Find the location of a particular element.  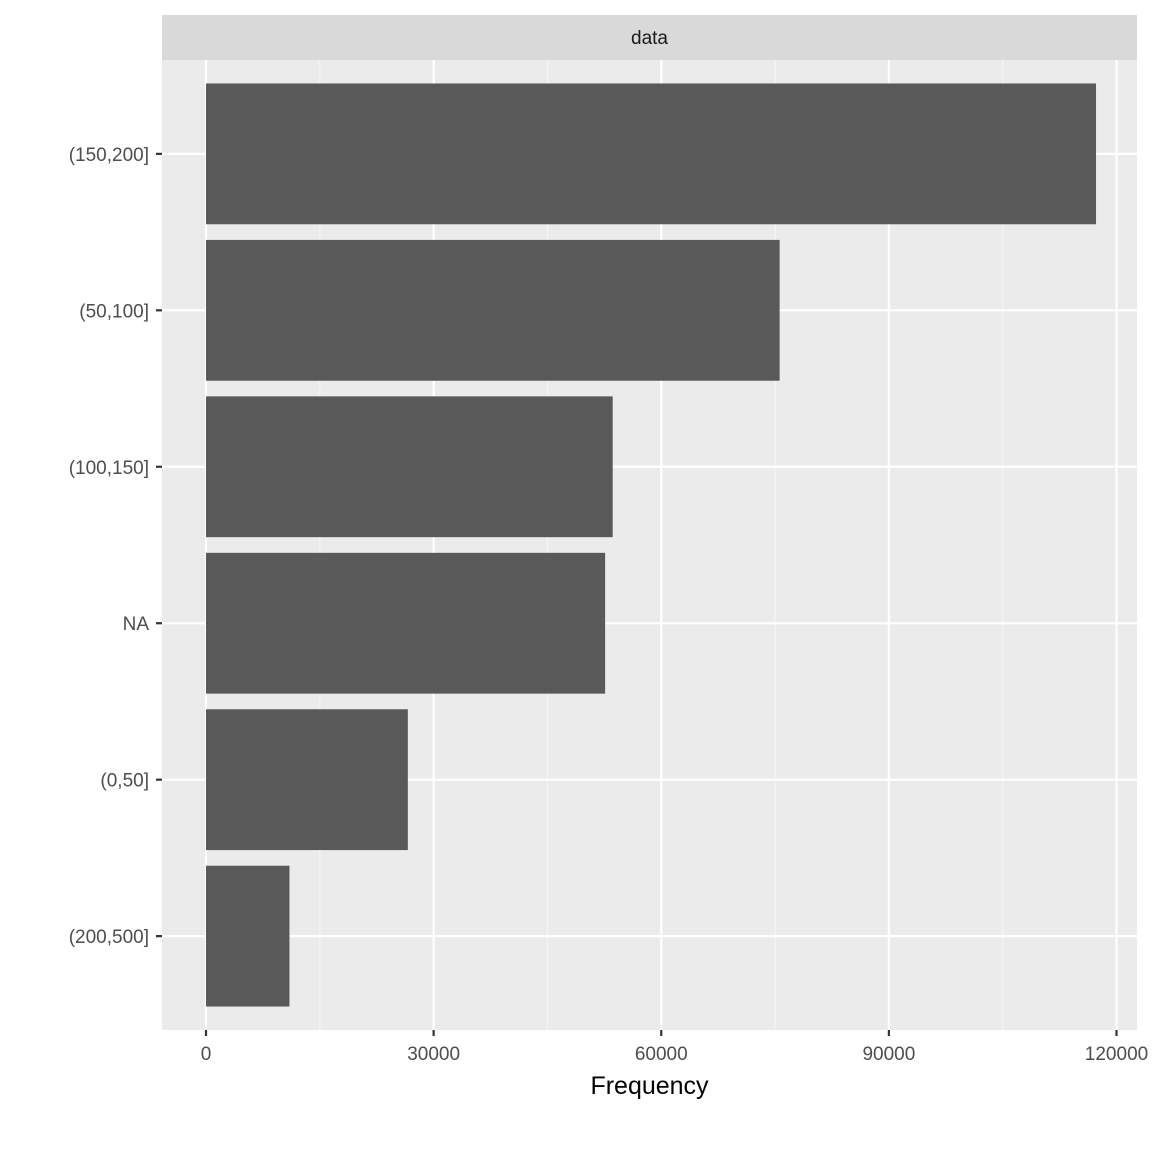

x-tick-label: 30000 is located at coordinates (433, 1054).